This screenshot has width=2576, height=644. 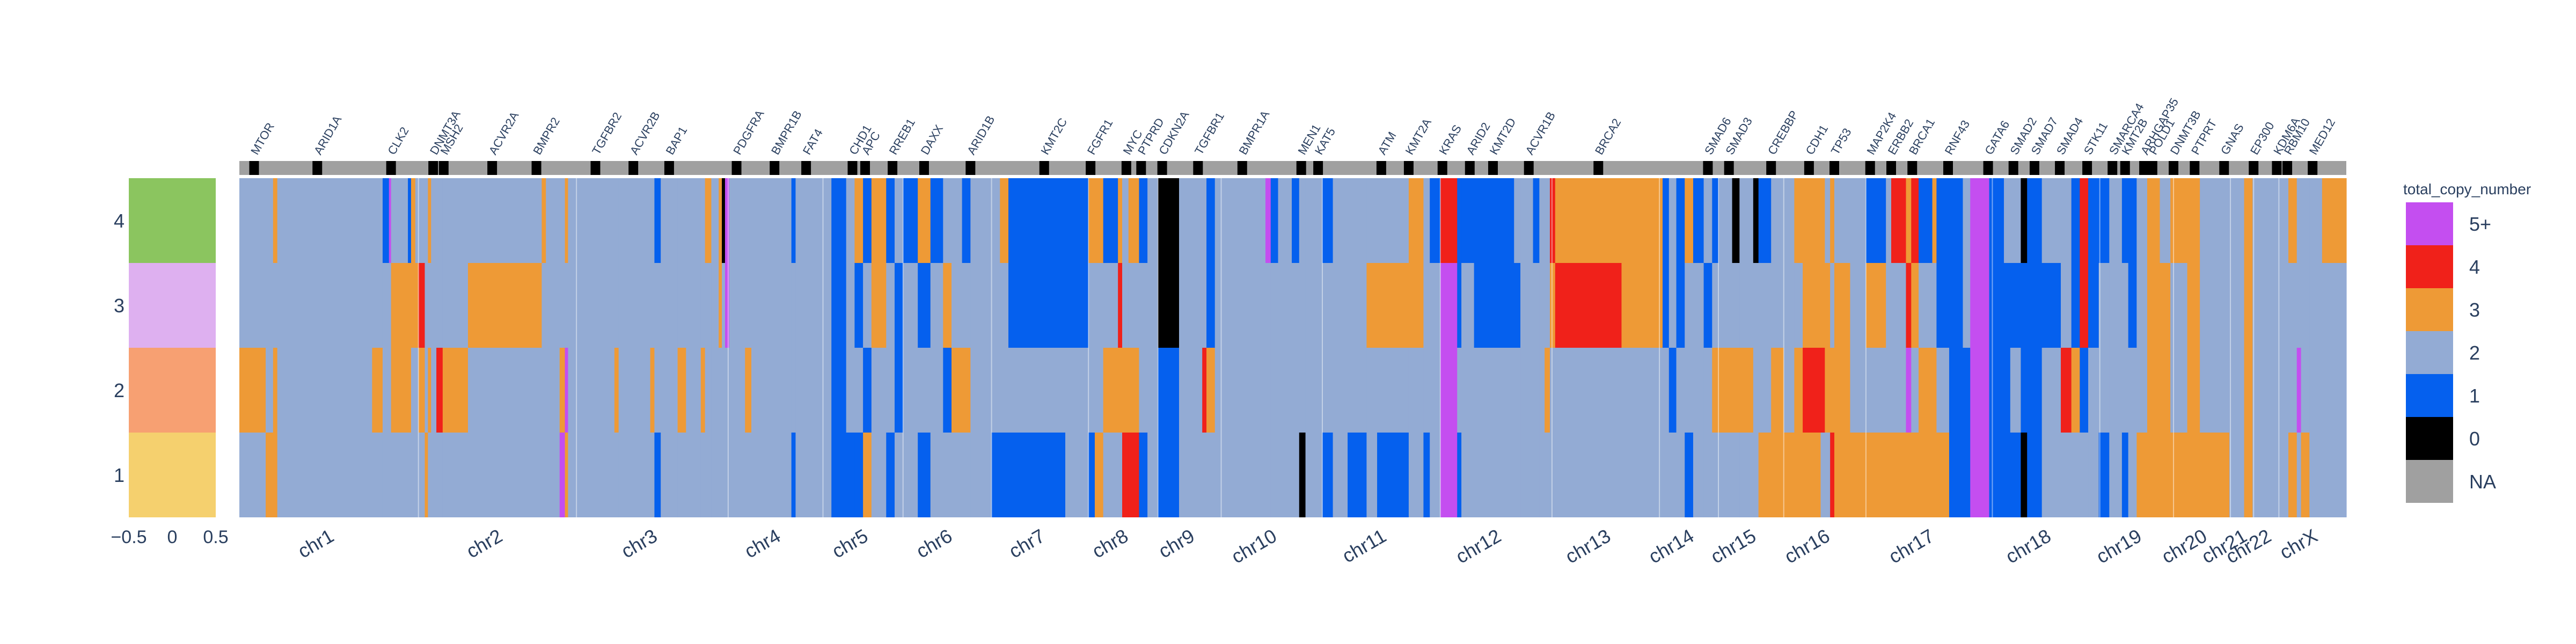 I want to click on chromosome-label: chr2, so click(x=484, y=543).